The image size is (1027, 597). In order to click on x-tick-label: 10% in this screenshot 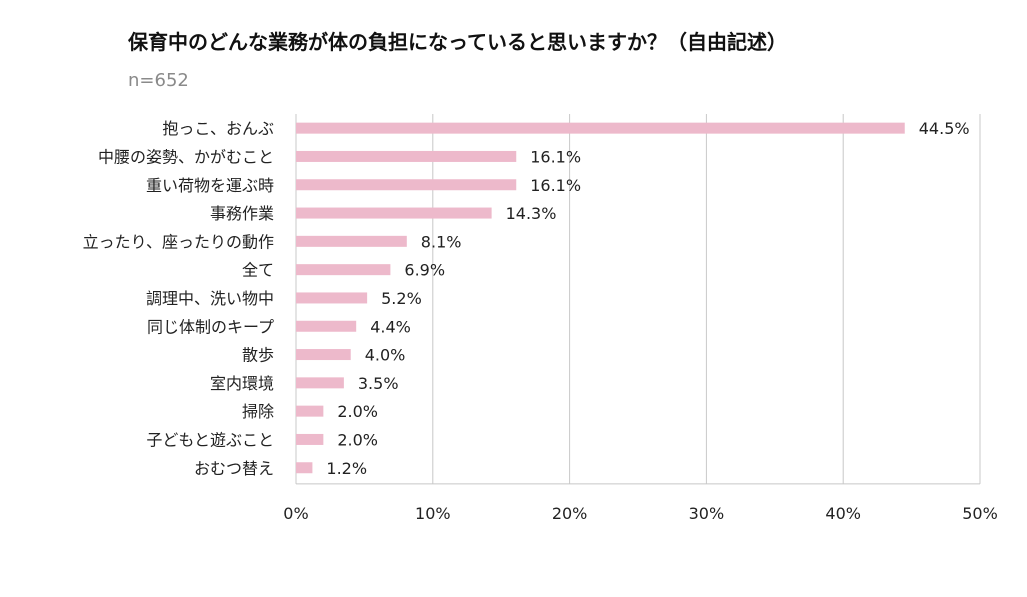, I will do `click(433, 513)`.